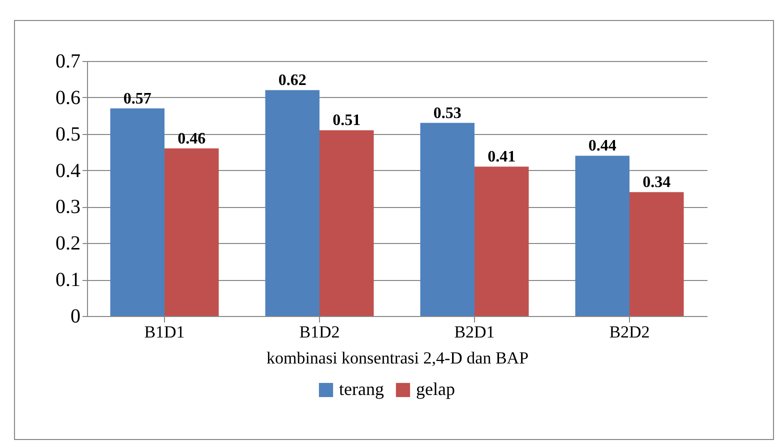 The image size is (783, 448). I want to click on x-tick-label: B2D1, so click(474, 332).